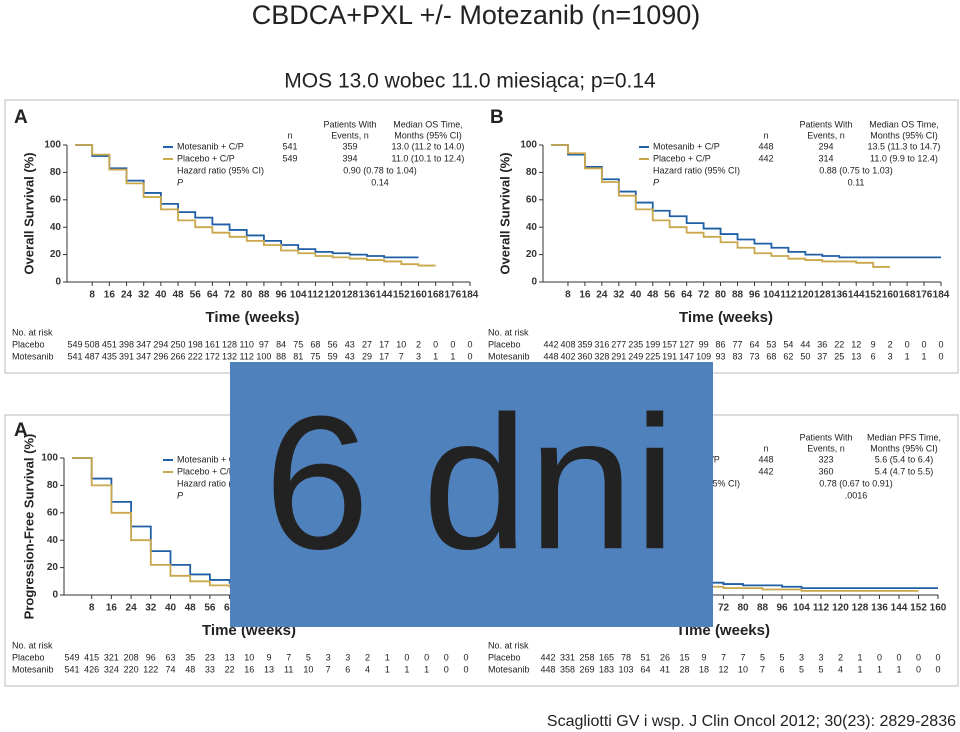 The height and width of the screenshot is (732, 960). I want to click on risk-title: No. at risk, so click(508, 645).